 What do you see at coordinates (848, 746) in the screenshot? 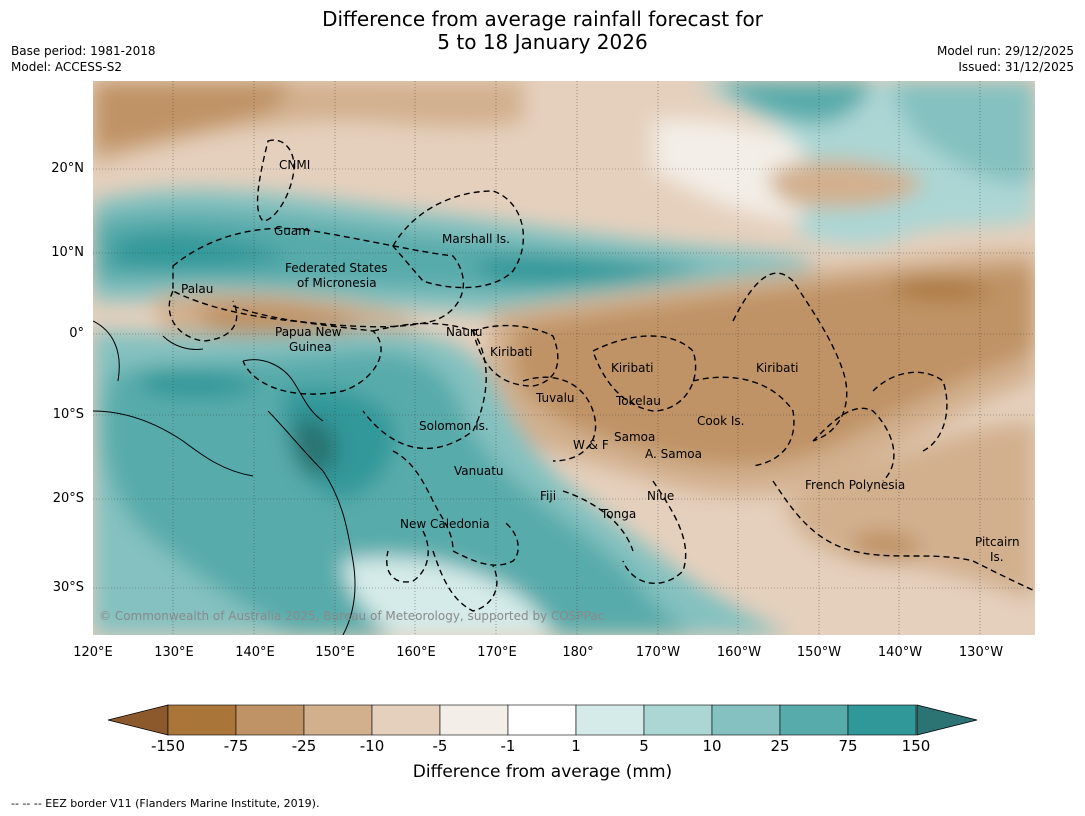
I see `colorbar-tick: 75` at bounding box center [848, 746].